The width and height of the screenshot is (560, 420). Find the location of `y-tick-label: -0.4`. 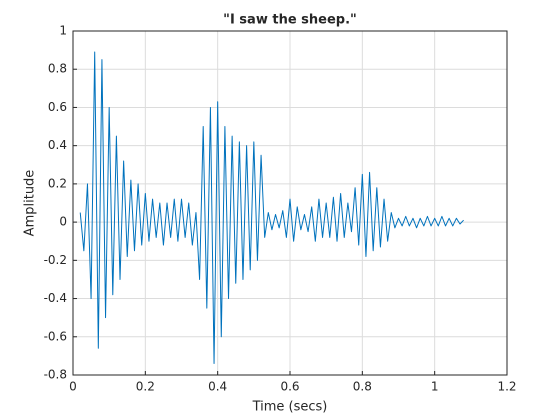

y-tick-label: -0.4 is located at coordinates (55, 298).